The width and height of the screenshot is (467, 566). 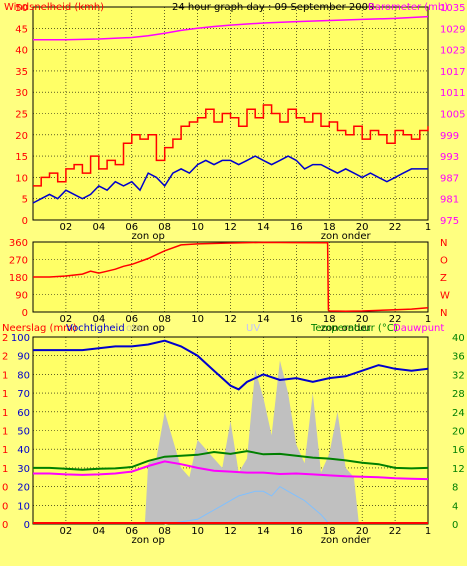 I want to click on direction-tick-label: 360, so click(x=18, y=243).